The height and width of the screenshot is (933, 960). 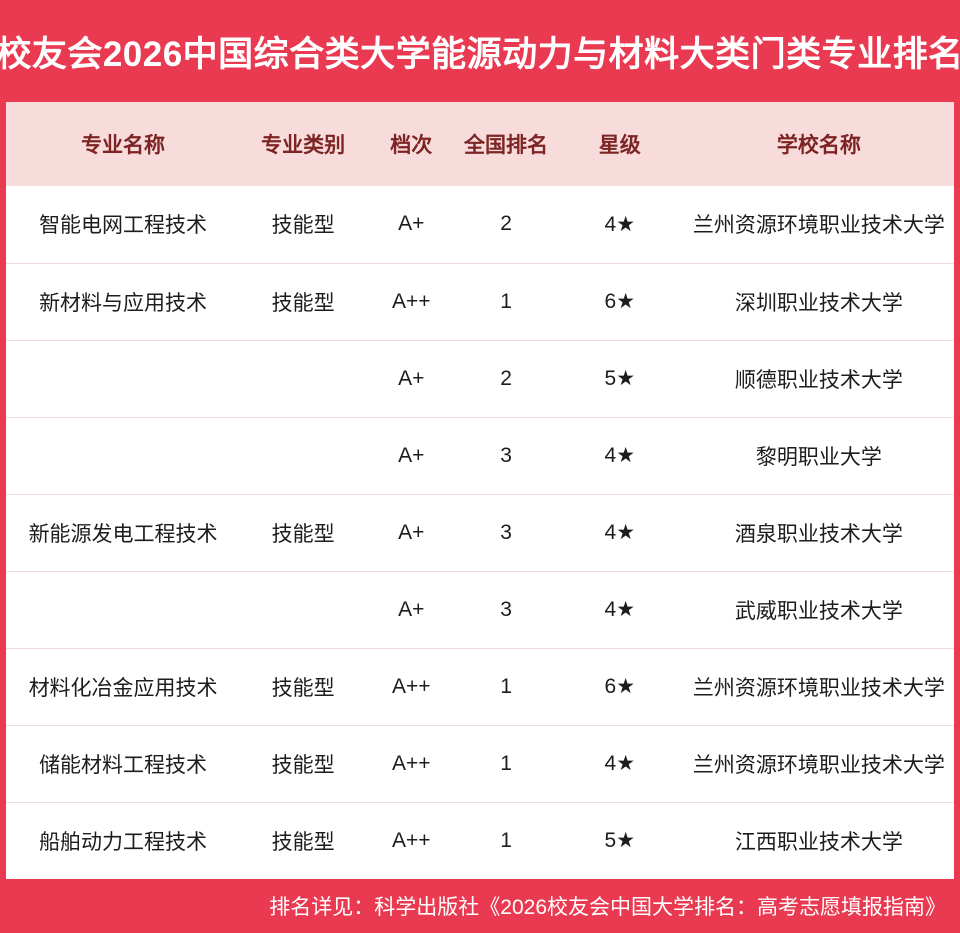 I want to click on table-cell: 智能电网工程技术, so click(x=123, y=226).